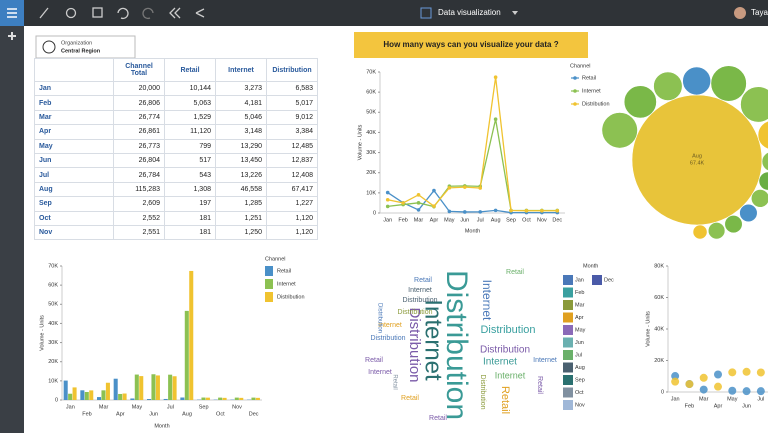 The image size is (768, 433). Describe the element at coordinates (139, 70) in the screenshot. I see `column-header: Channel Total` at that location.